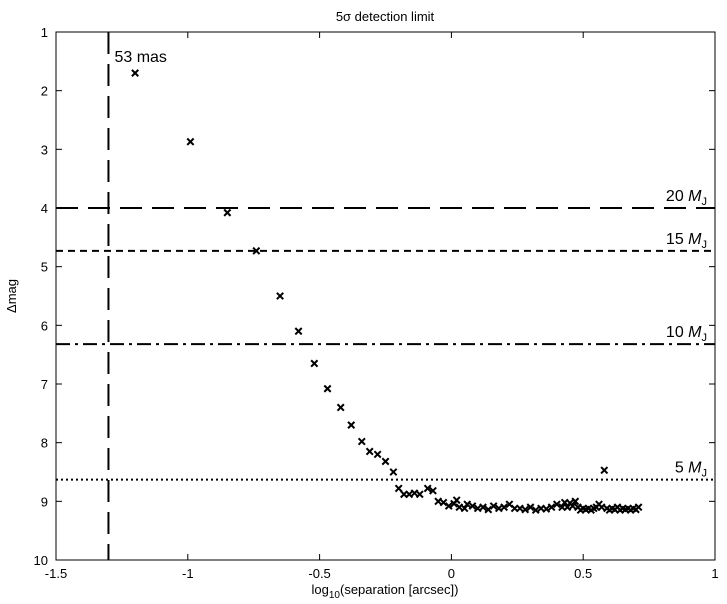  Describe the element at coordinates (44, 149) in the screenshot. I see `y-tick-label: 3` at that location.